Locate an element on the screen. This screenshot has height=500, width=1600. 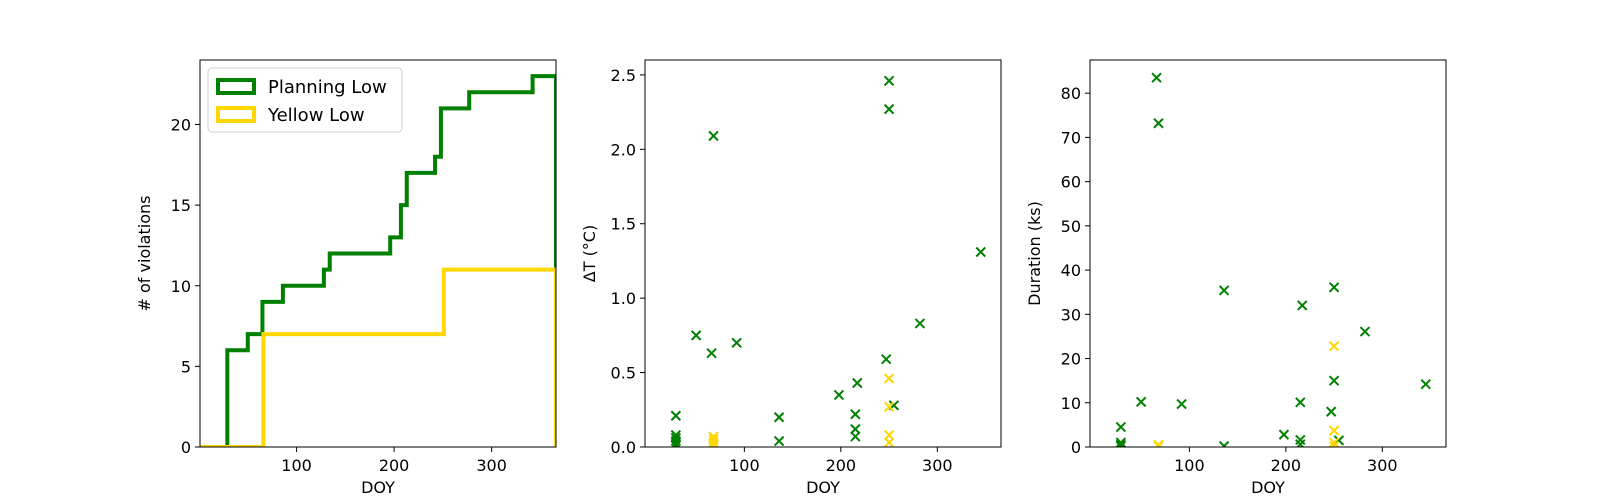
legend: Planning Low Yellow Low is located at coordinates (305, 100).